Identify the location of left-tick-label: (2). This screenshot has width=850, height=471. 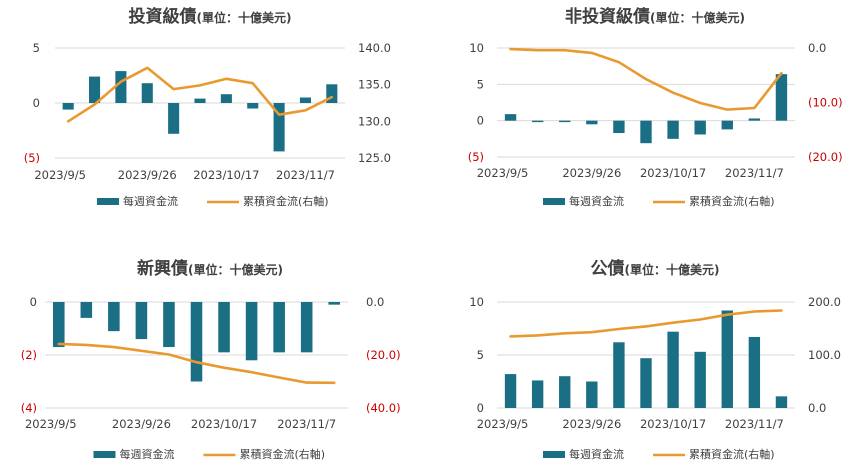
(29, 355).